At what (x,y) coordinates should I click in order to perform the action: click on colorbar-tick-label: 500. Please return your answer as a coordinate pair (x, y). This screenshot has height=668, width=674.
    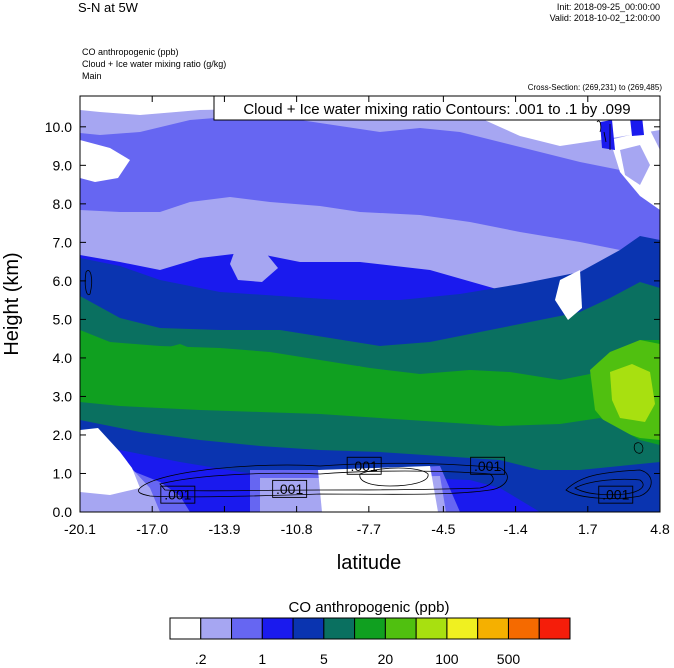
    Looking at the image, I should click on (509, 659).